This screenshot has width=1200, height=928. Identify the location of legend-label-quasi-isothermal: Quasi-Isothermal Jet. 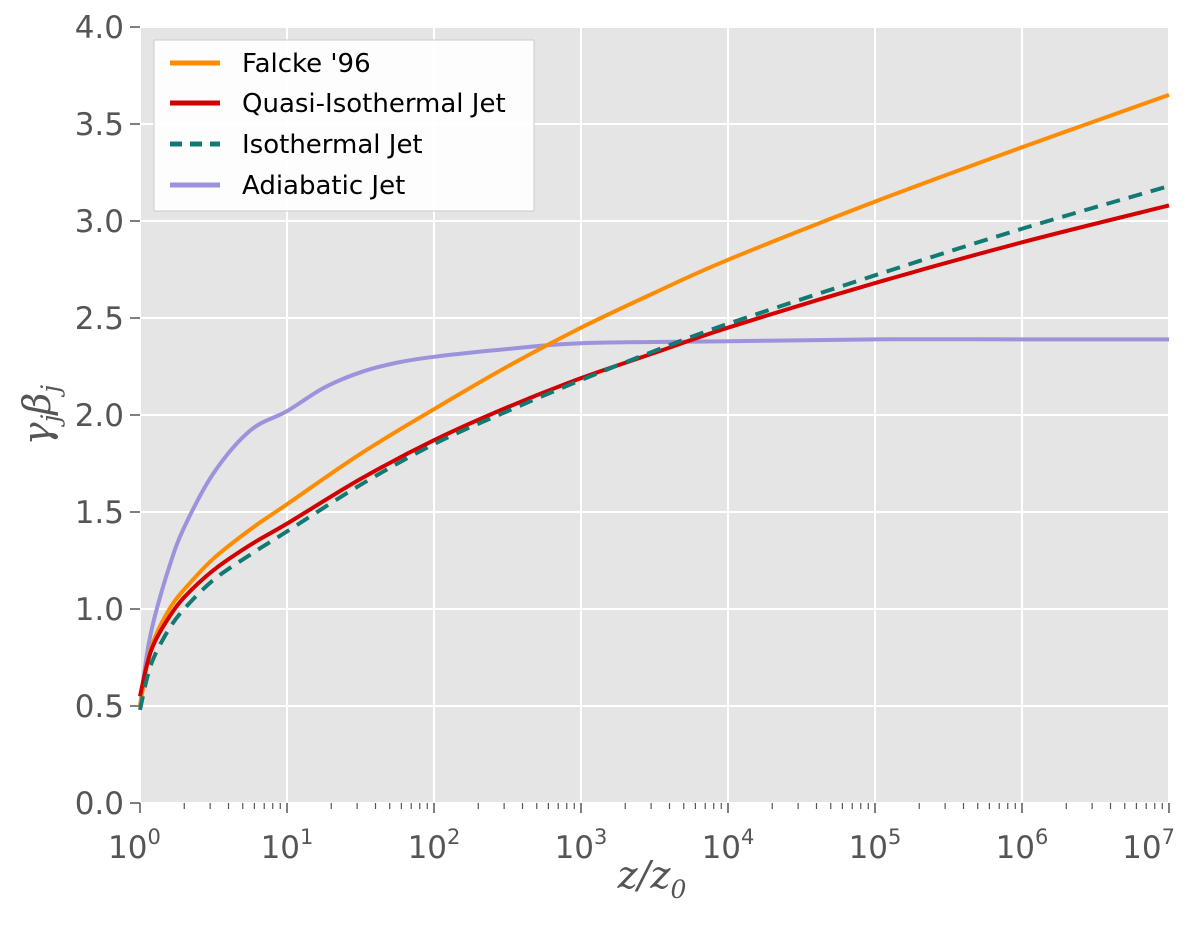
(374, 104).